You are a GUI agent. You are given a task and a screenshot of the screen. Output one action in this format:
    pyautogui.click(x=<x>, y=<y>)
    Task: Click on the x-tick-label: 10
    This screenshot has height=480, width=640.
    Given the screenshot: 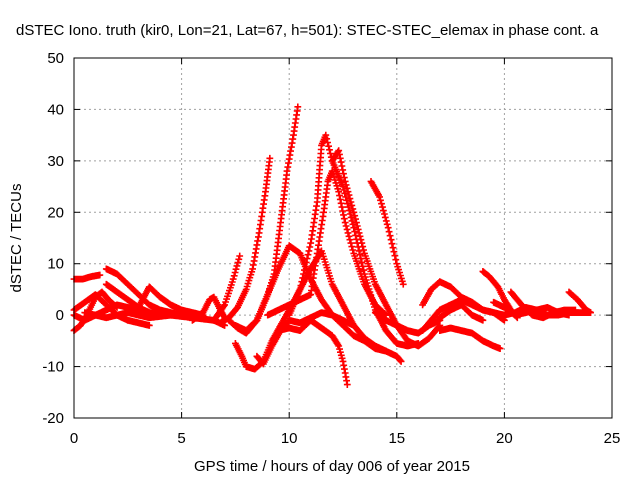 What is the action you would take?
    pyautogui.click(x=289, y=438)
    